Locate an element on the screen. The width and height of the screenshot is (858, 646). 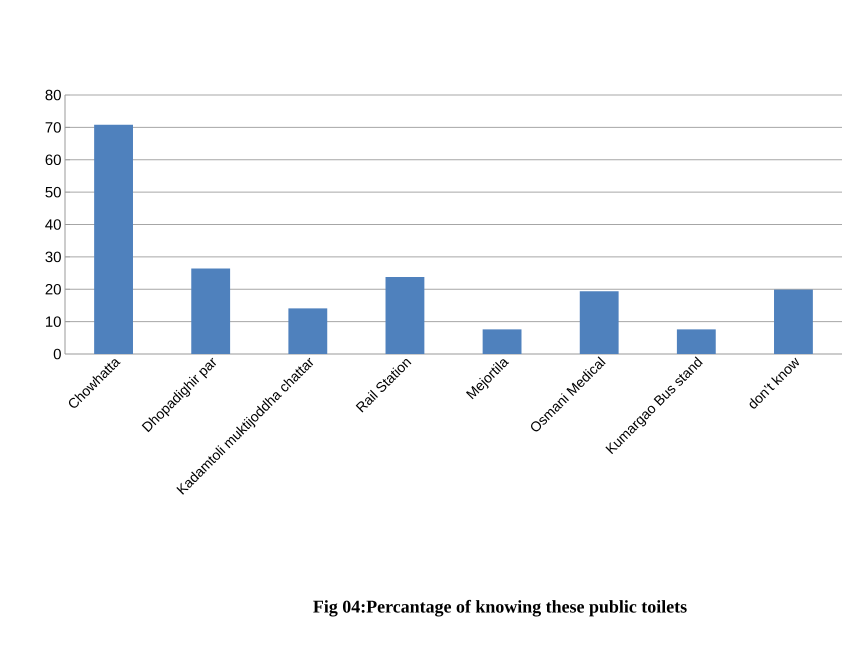
y-tick-label: 60 is located at coordinates (53, 160).